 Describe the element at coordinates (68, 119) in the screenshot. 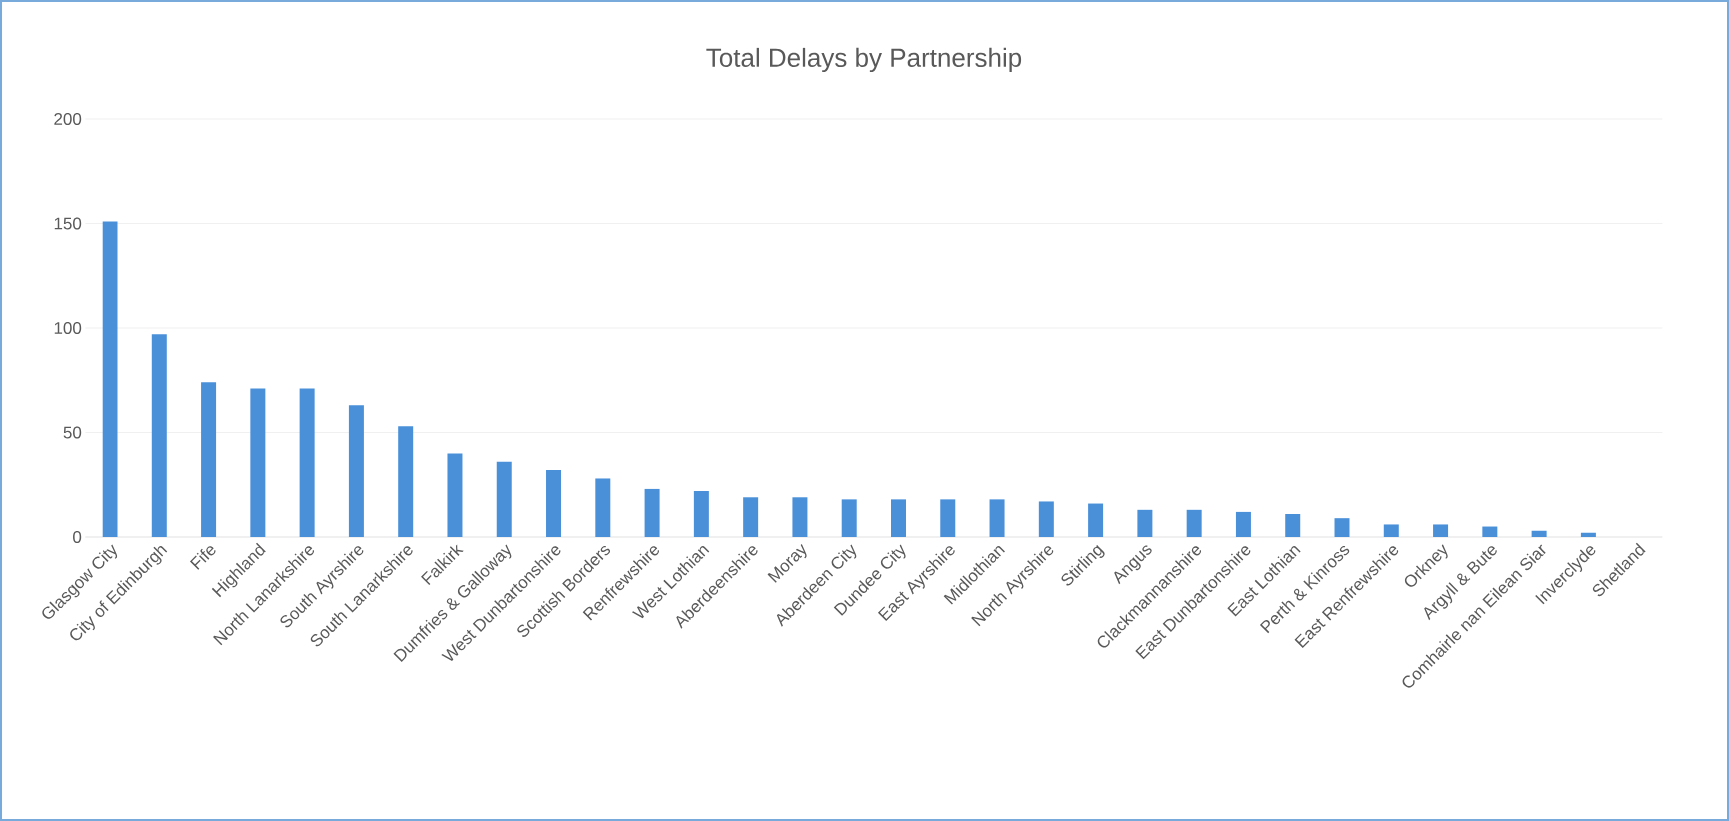

I see `y-tick-label: 200` at that location.